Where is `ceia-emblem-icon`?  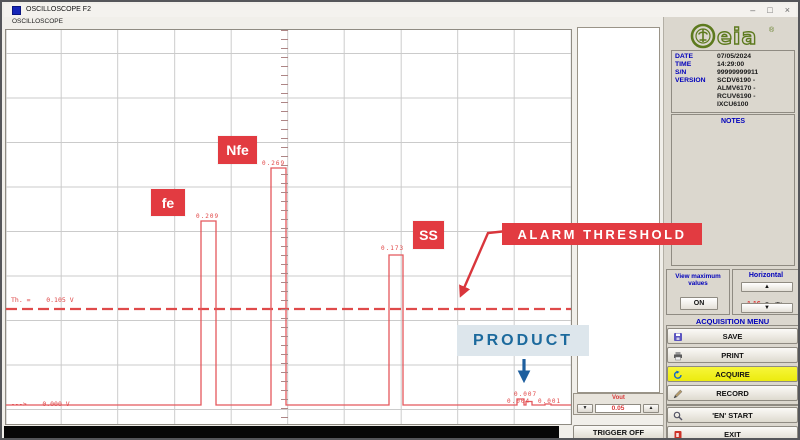 ceia-emblem-icon is located at coordinates (702, 36).